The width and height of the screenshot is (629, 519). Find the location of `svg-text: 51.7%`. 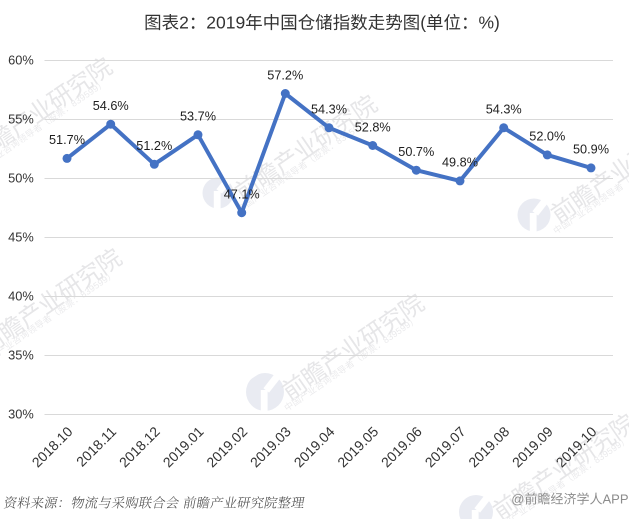

svg-text: 51.7% is located at coordinates (67, 140).